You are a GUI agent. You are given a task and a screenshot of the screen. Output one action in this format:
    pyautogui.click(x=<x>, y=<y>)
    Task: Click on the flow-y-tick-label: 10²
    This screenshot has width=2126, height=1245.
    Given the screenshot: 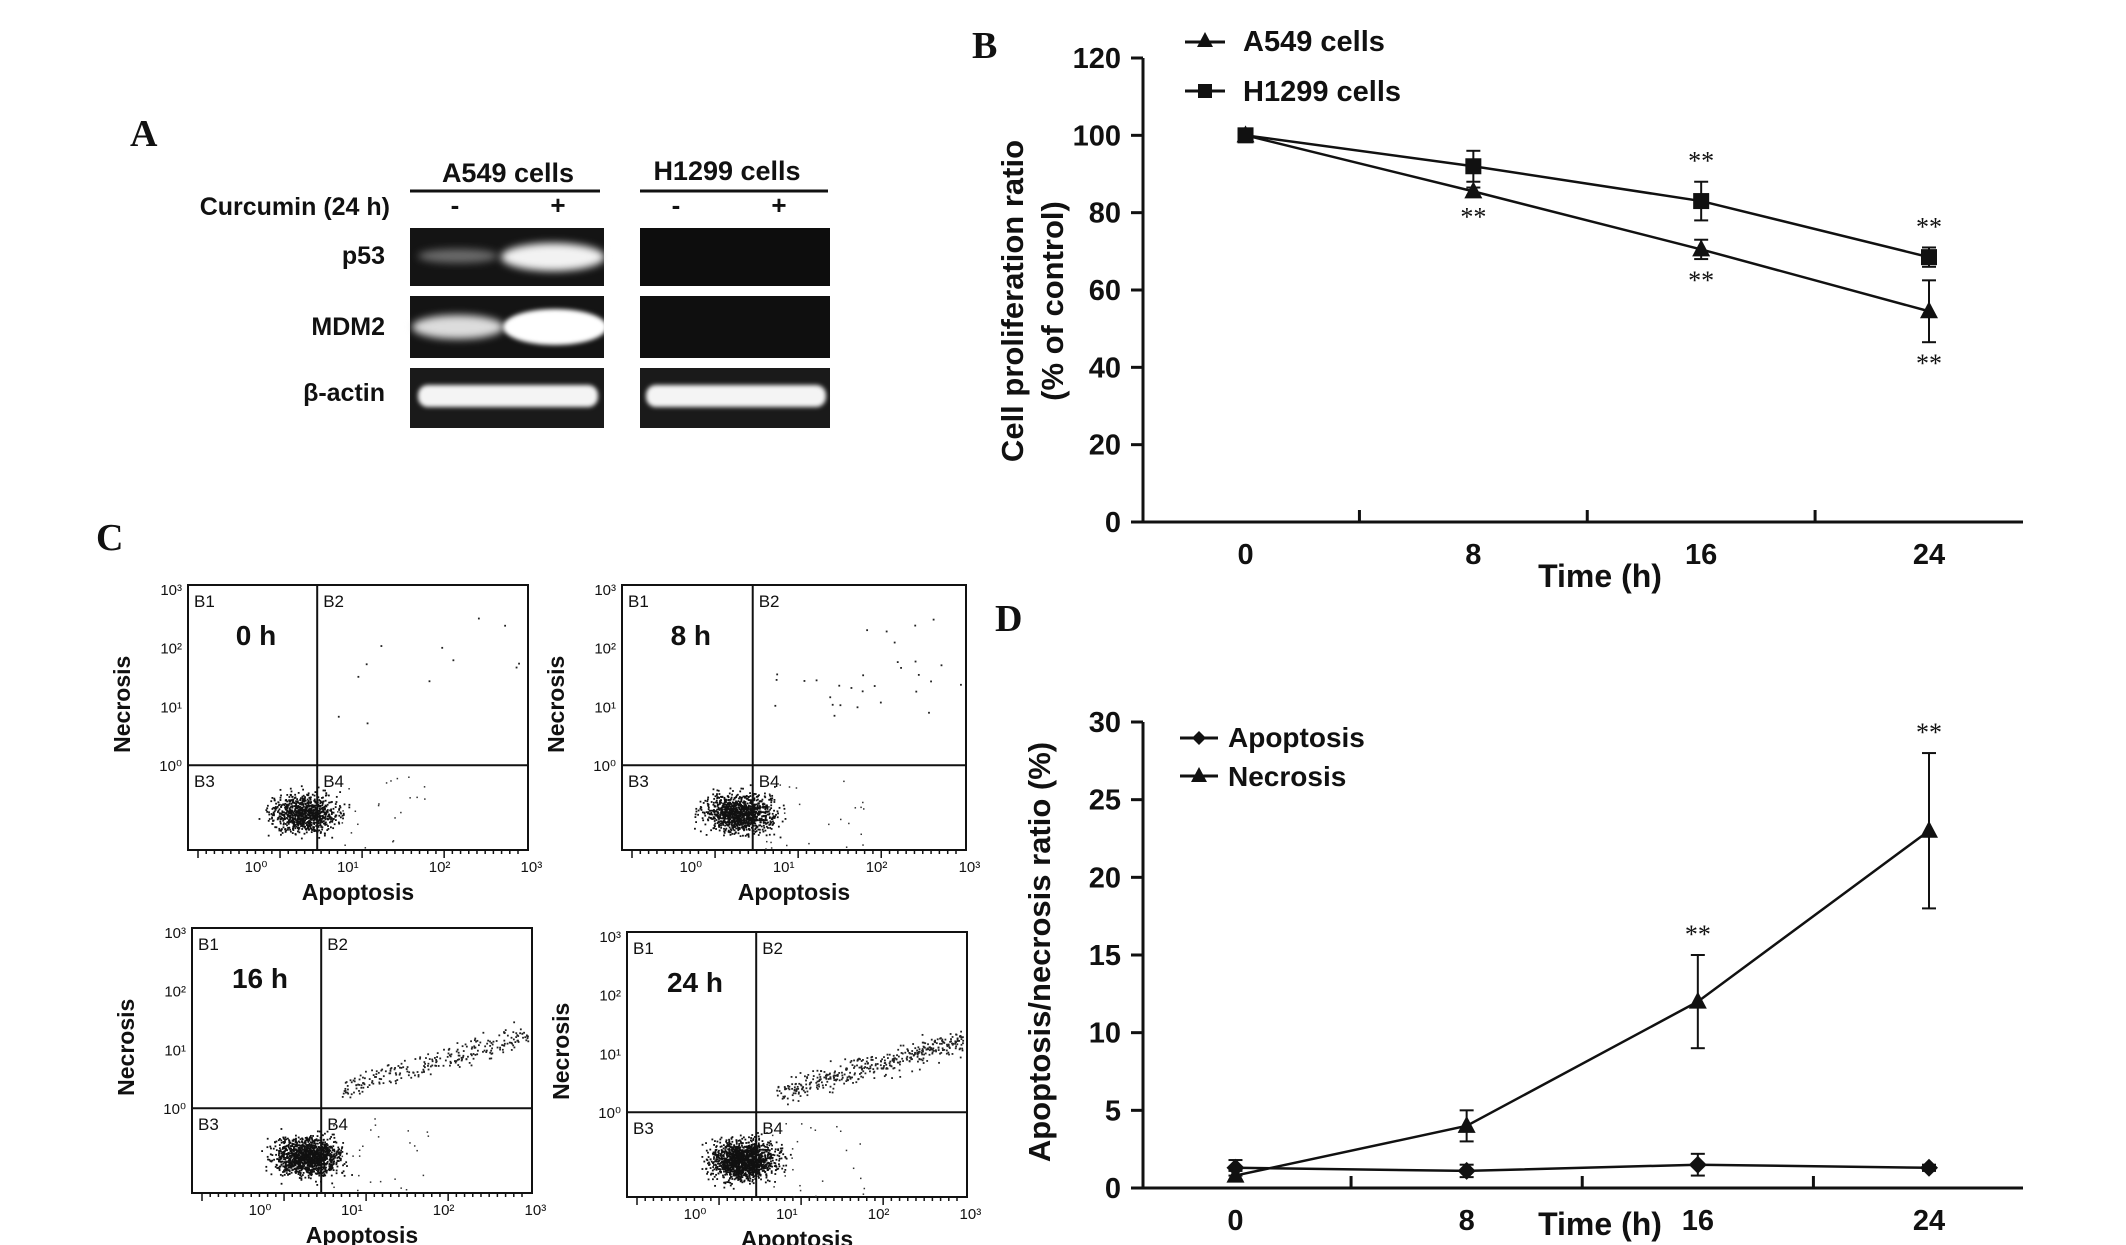 What is the action you would take?
    pyautogui.click(x=610, y=996)
    